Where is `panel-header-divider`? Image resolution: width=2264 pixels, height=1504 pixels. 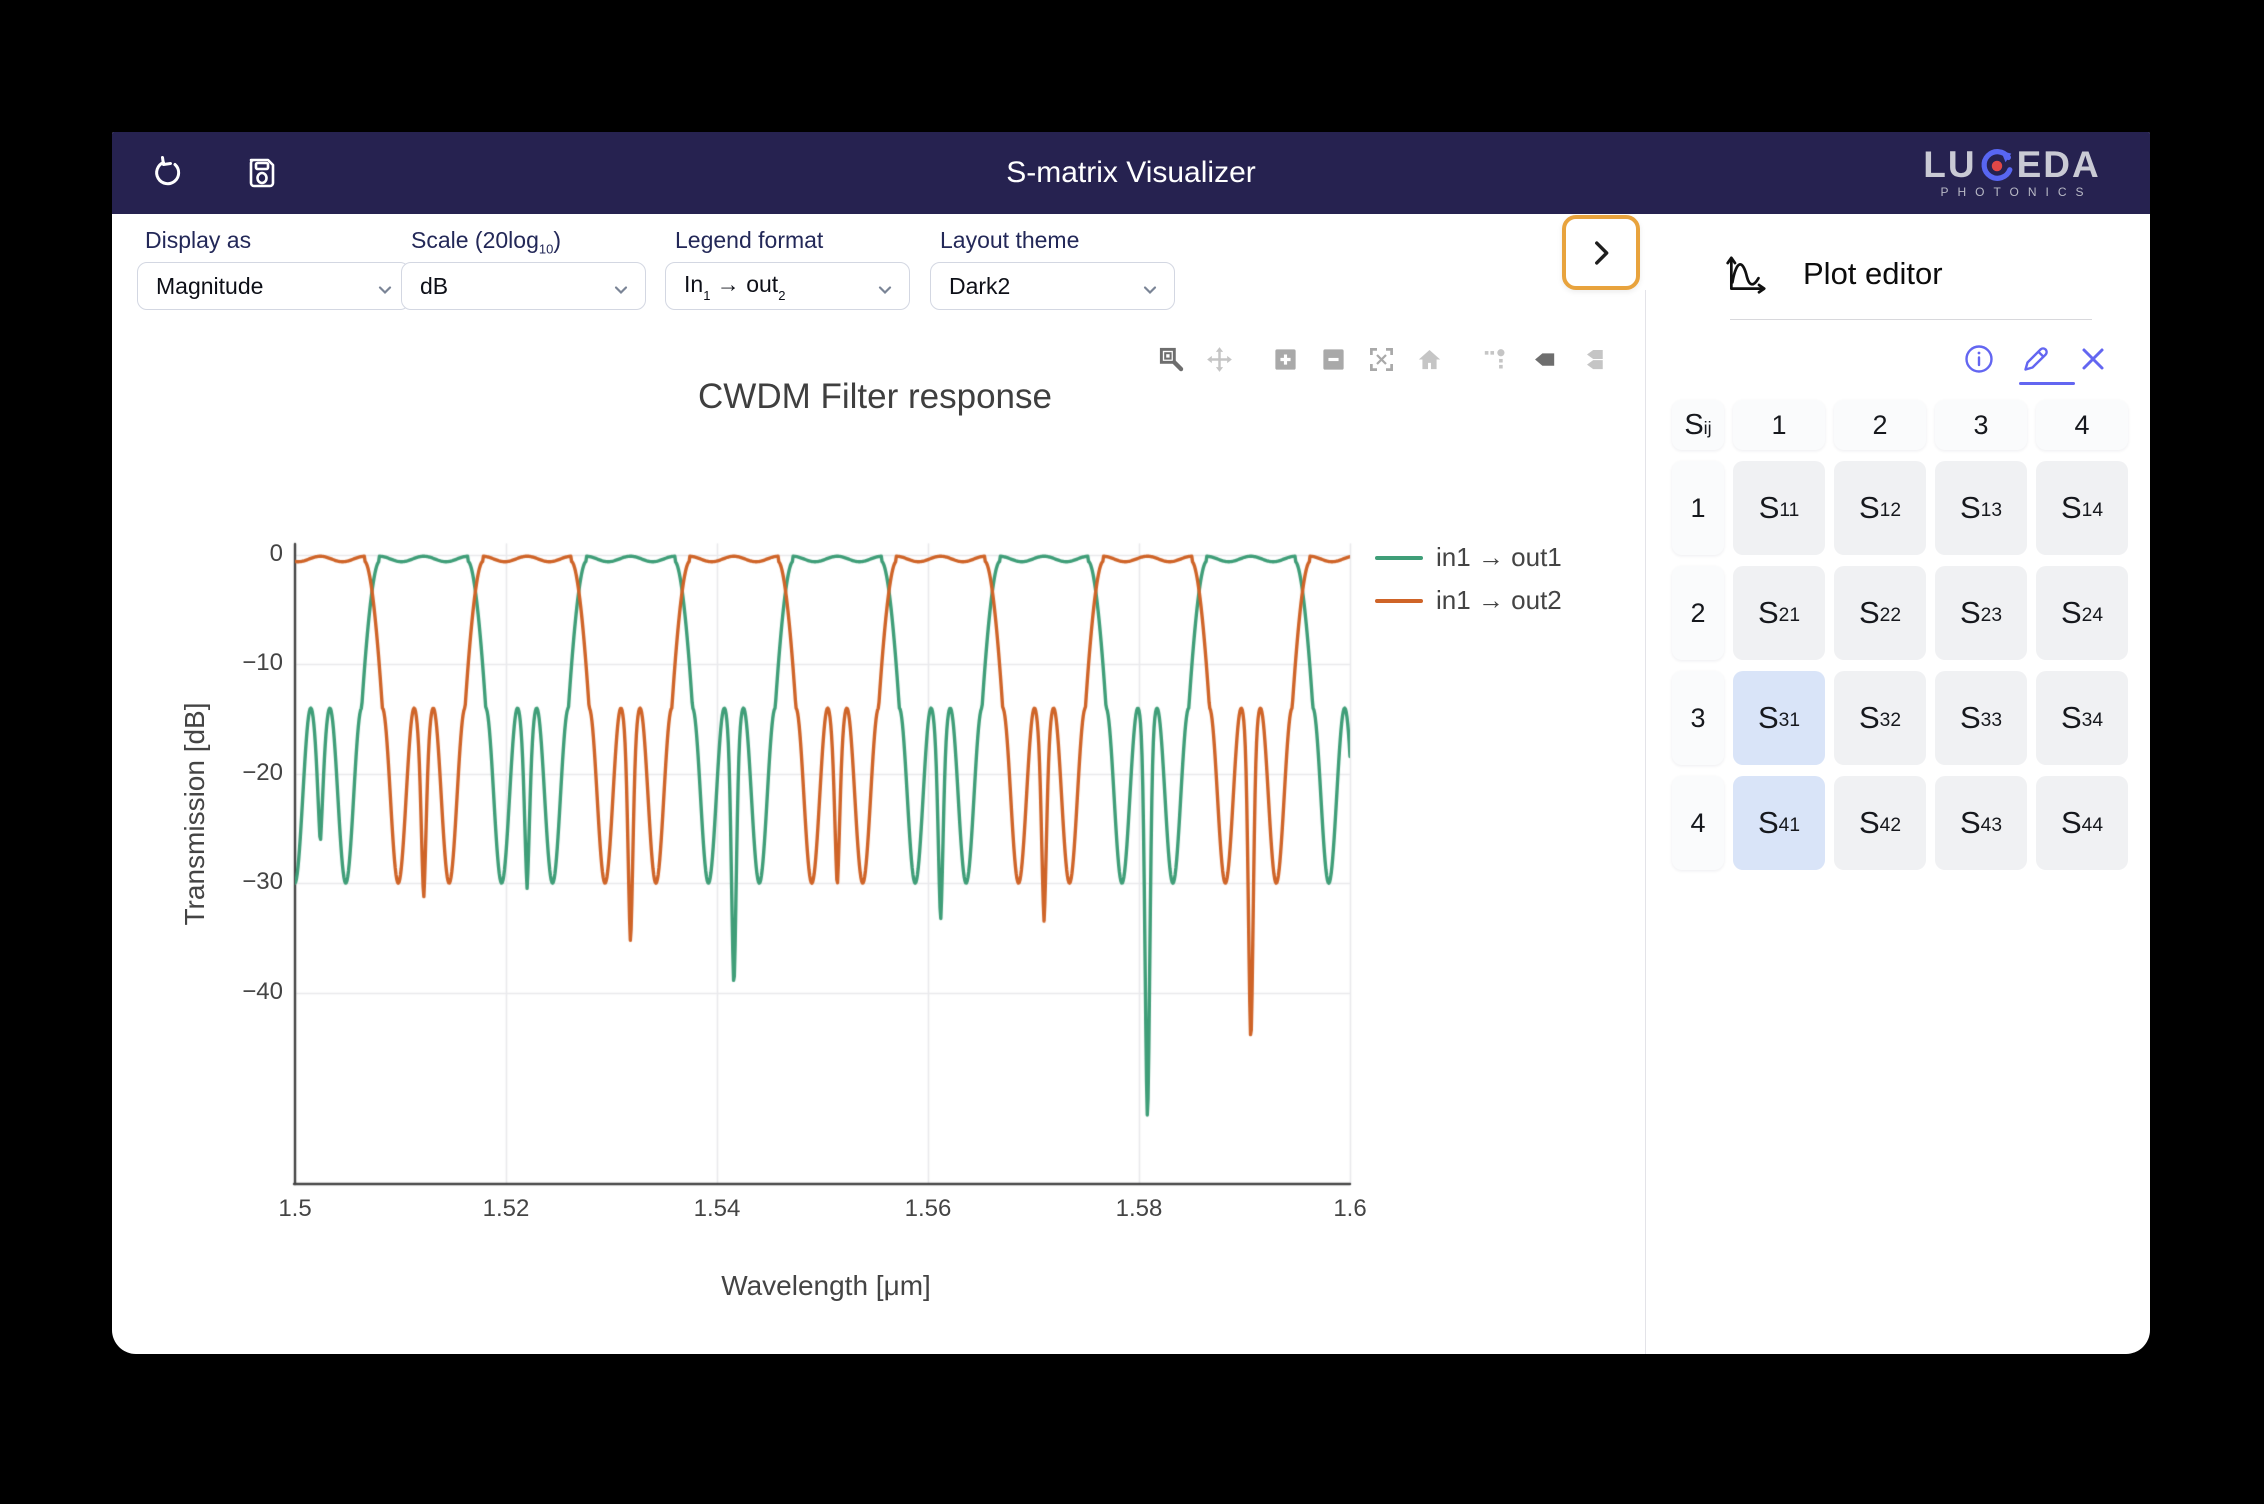 panel-header-divider is located at coordinates (1911, 319).